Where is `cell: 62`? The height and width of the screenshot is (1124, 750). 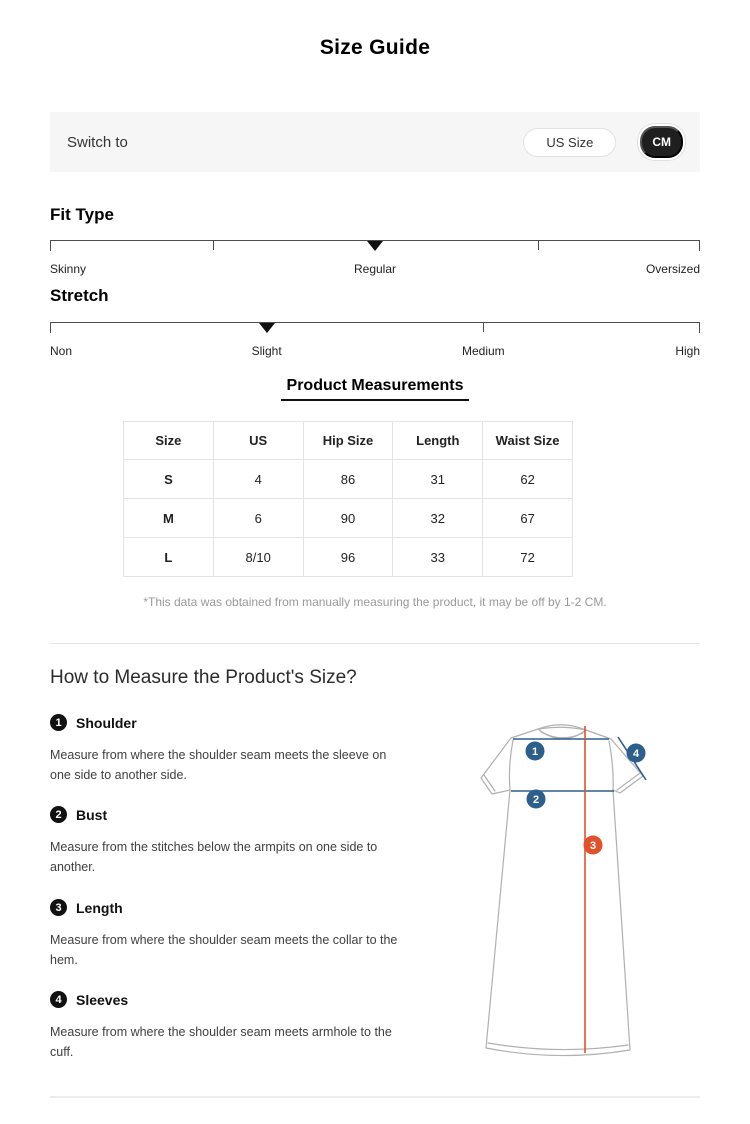
cell: 62 is located at coordinates (527, 479).